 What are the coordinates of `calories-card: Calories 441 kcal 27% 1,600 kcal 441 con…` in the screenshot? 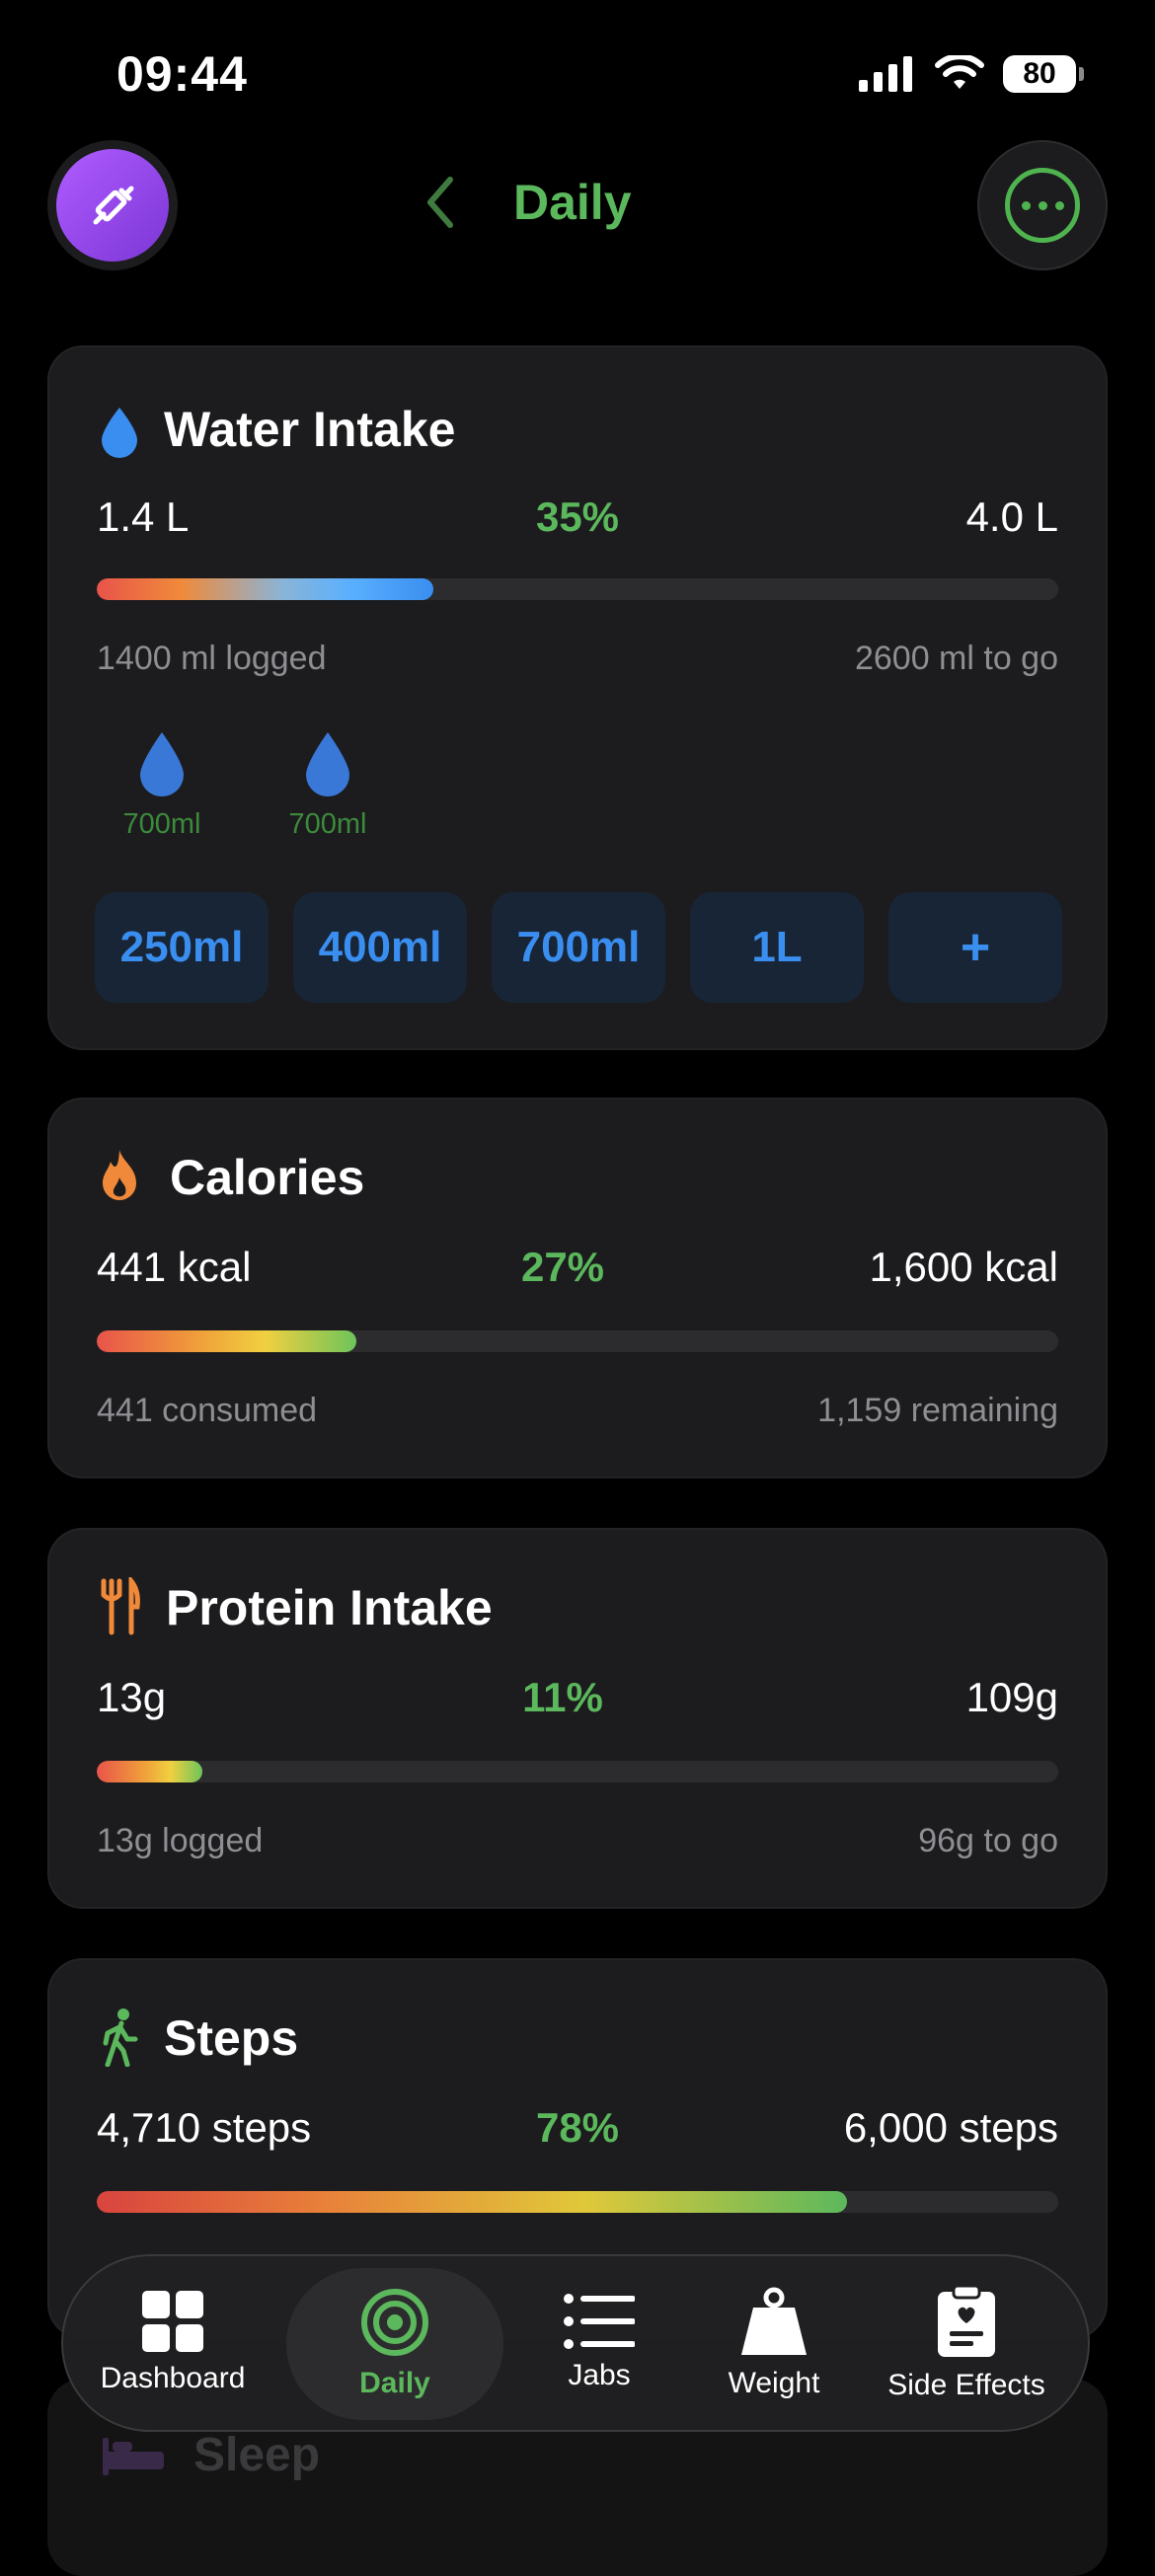 It's located at (577, 1288).